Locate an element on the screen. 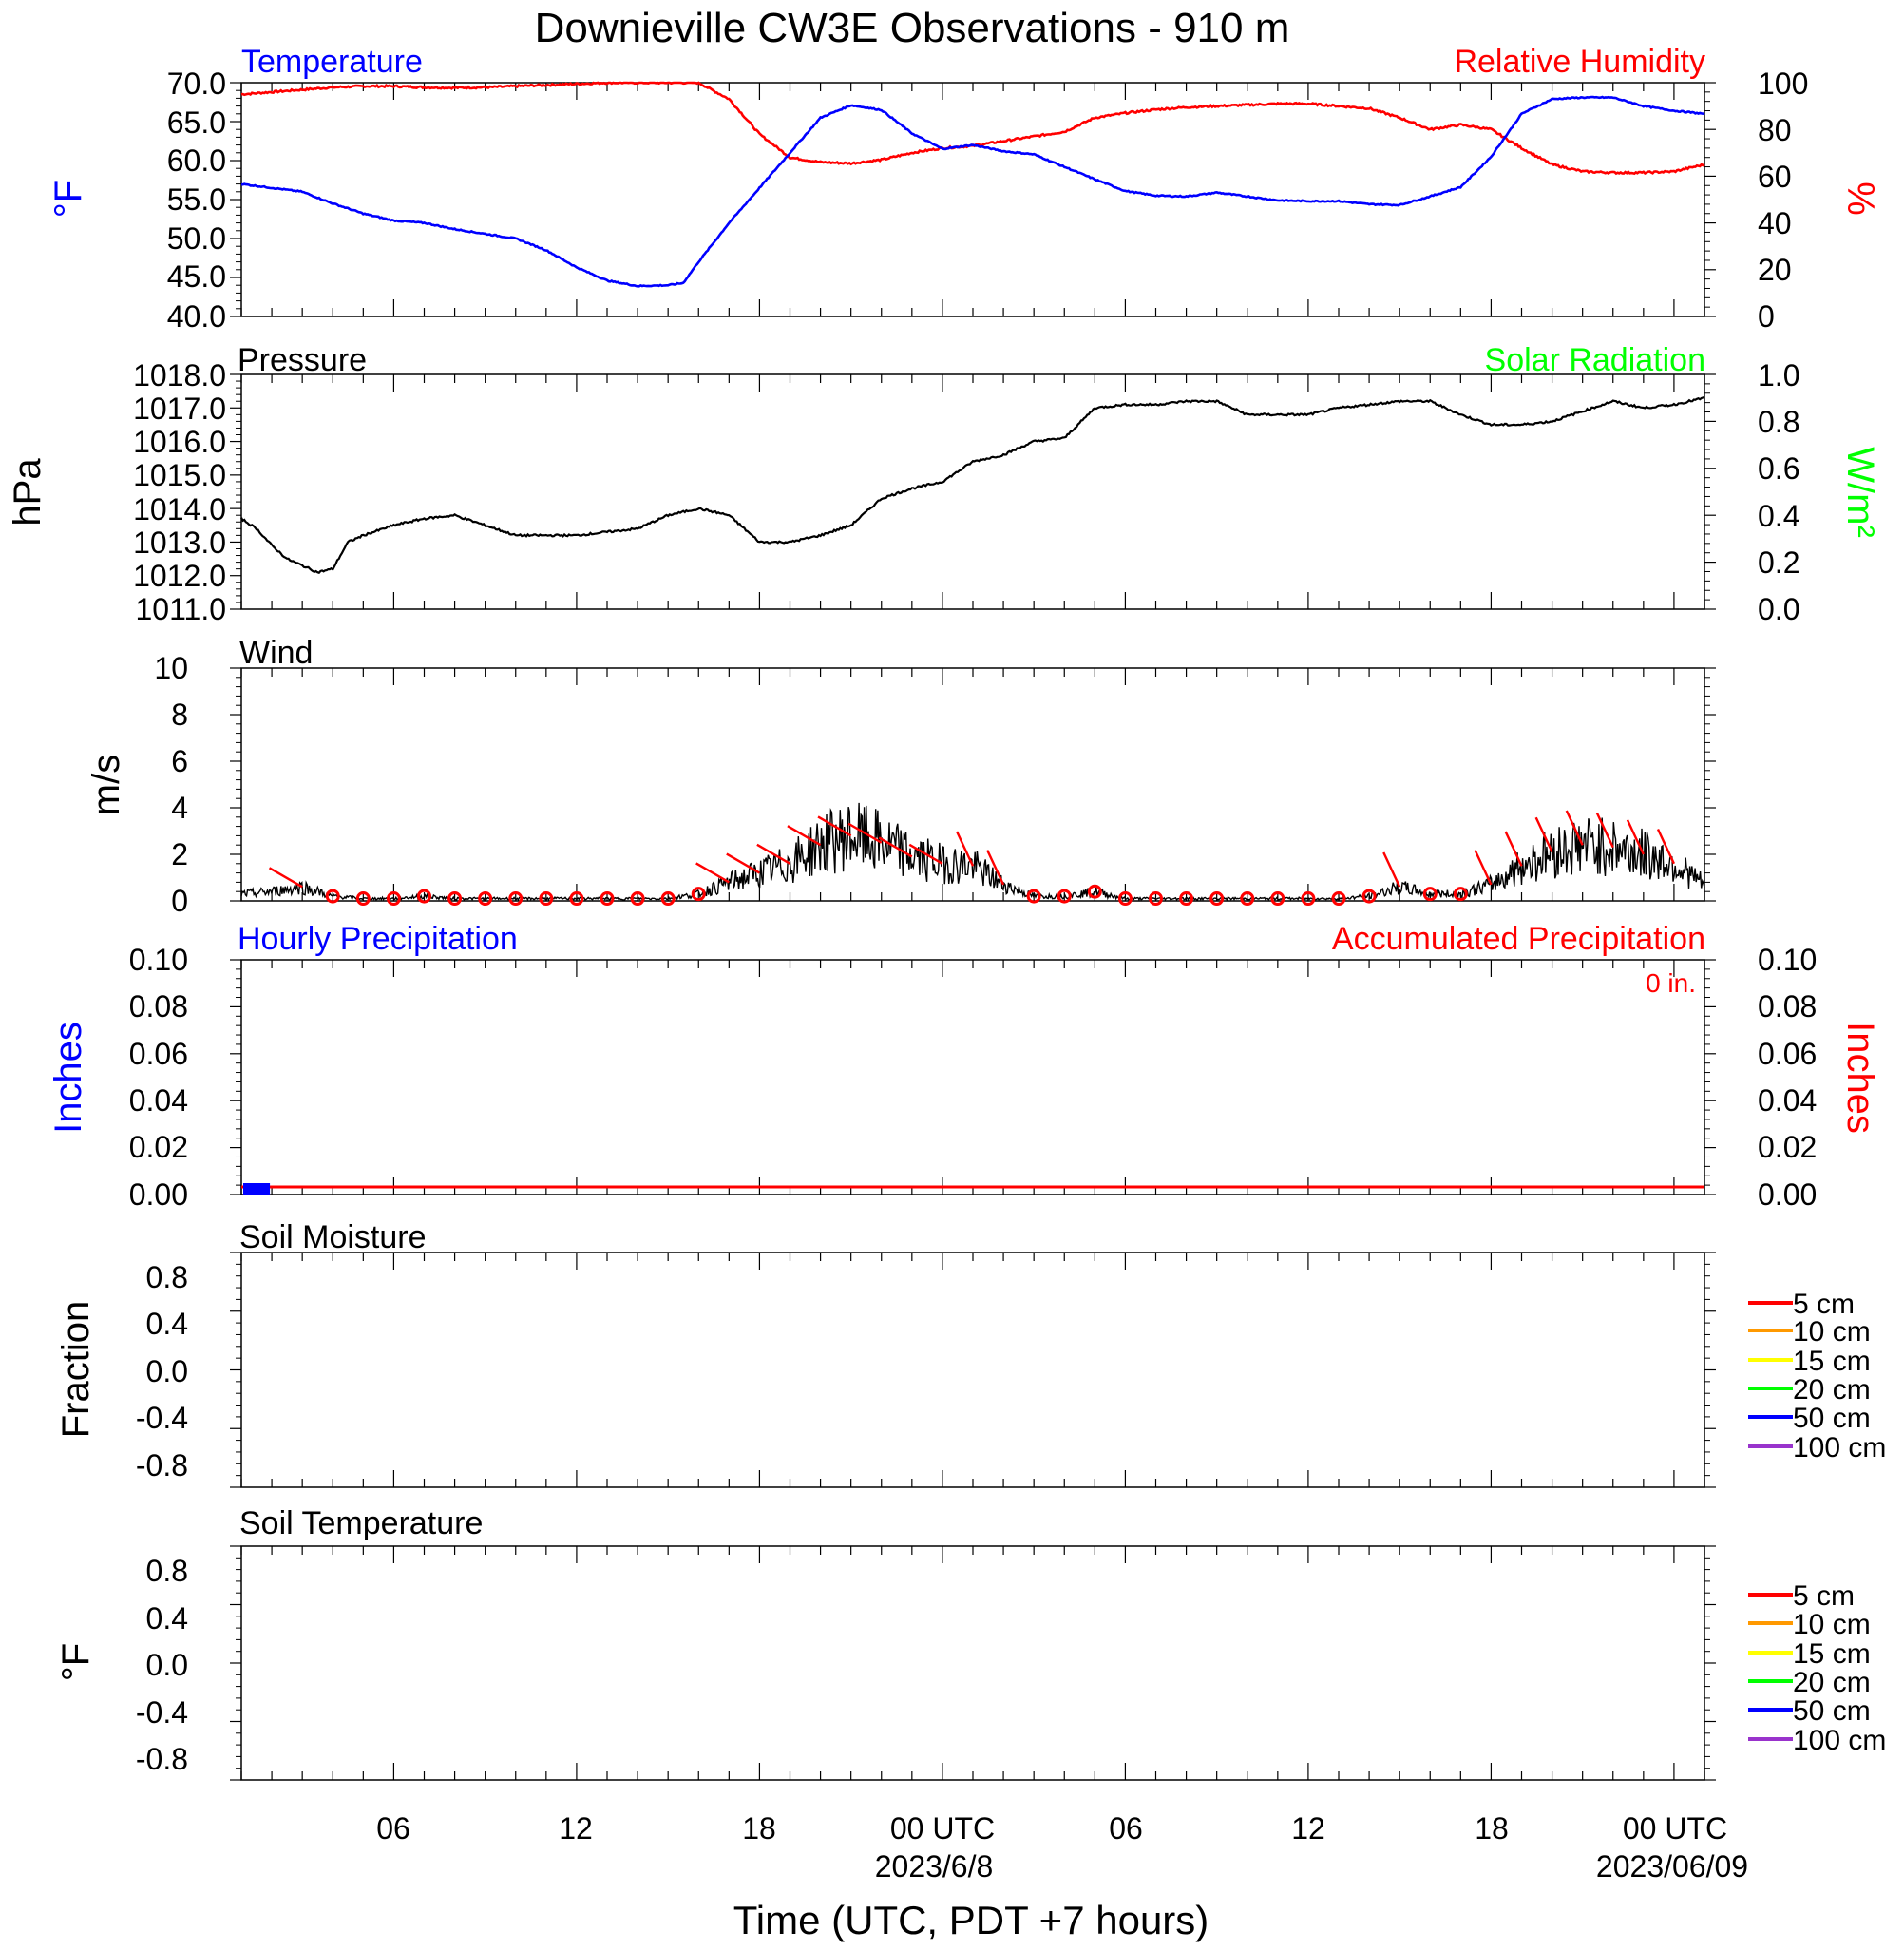  accum-precip-title: Accumulated Precipitation is located at coordinates (1518, 939).